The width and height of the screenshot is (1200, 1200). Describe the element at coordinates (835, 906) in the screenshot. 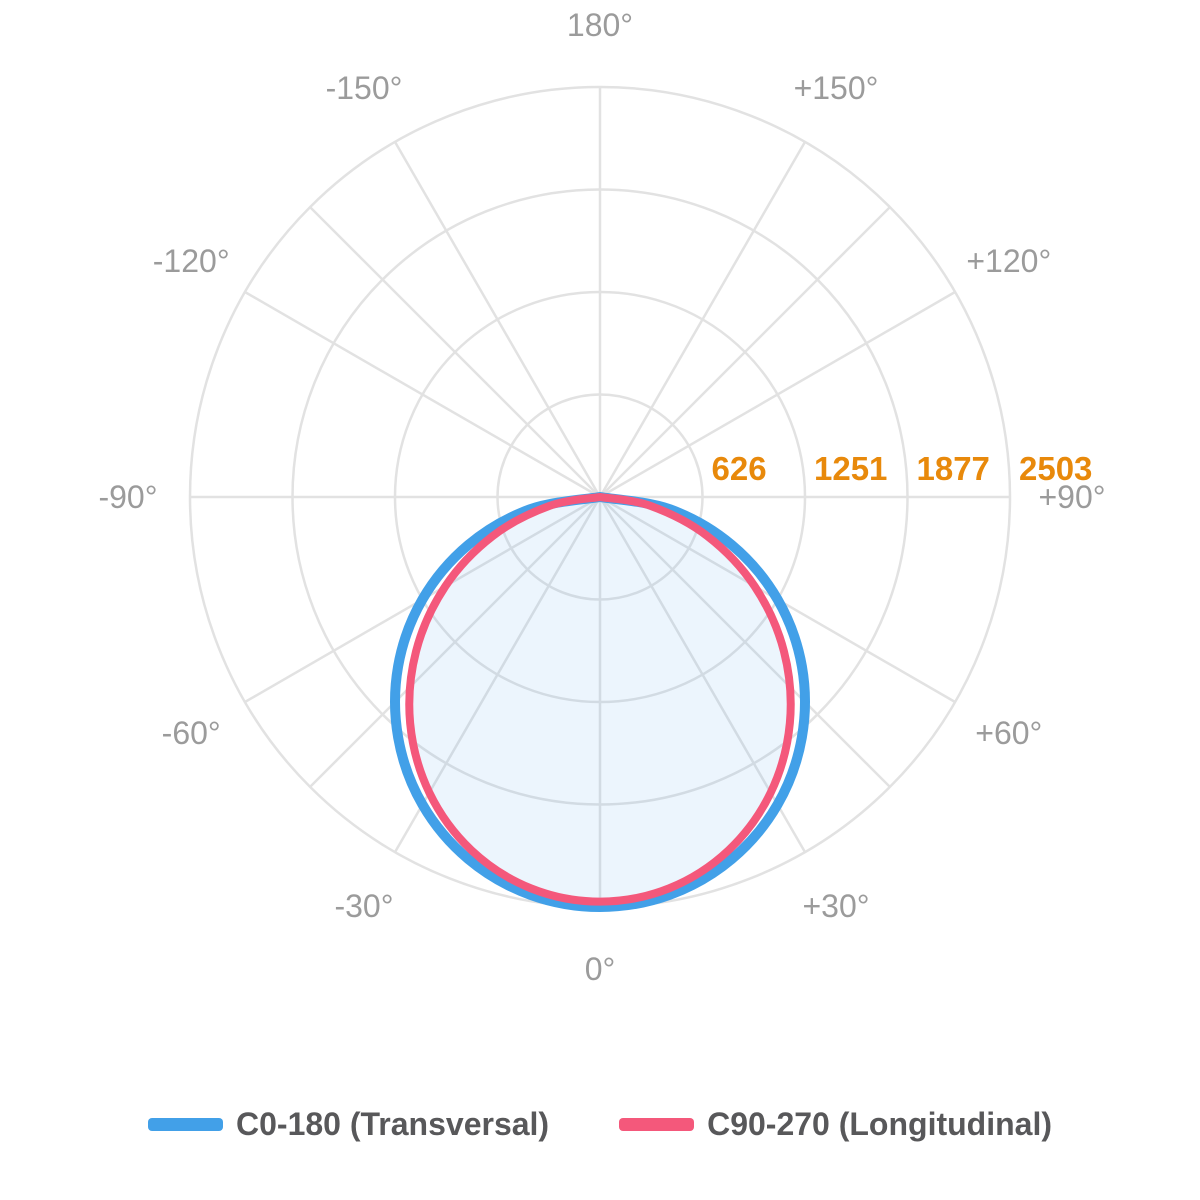

I see `angle-tick-label: +30°` at that location.